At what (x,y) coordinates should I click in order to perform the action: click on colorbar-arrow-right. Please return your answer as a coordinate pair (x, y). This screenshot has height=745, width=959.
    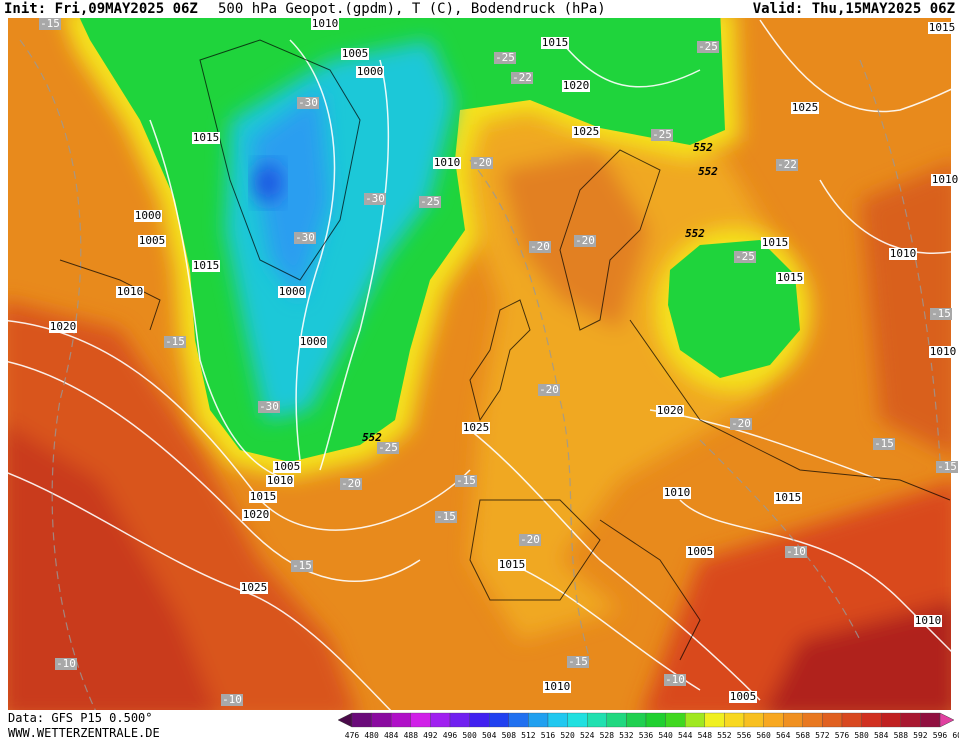
    Looking at the image, I should click on (947, 720).